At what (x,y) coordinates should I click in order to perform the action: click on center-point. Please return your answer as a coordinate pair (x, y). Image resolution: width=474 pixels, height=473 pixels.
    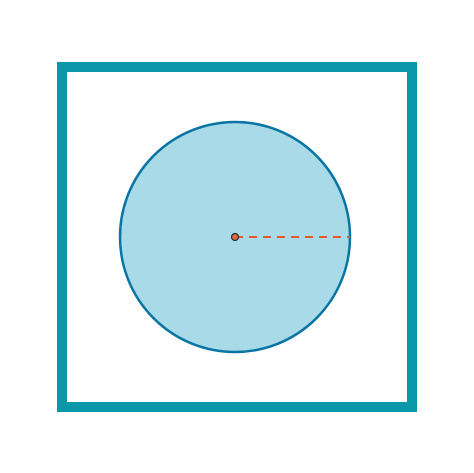
    Looking at the image, I should click on (235, 237).